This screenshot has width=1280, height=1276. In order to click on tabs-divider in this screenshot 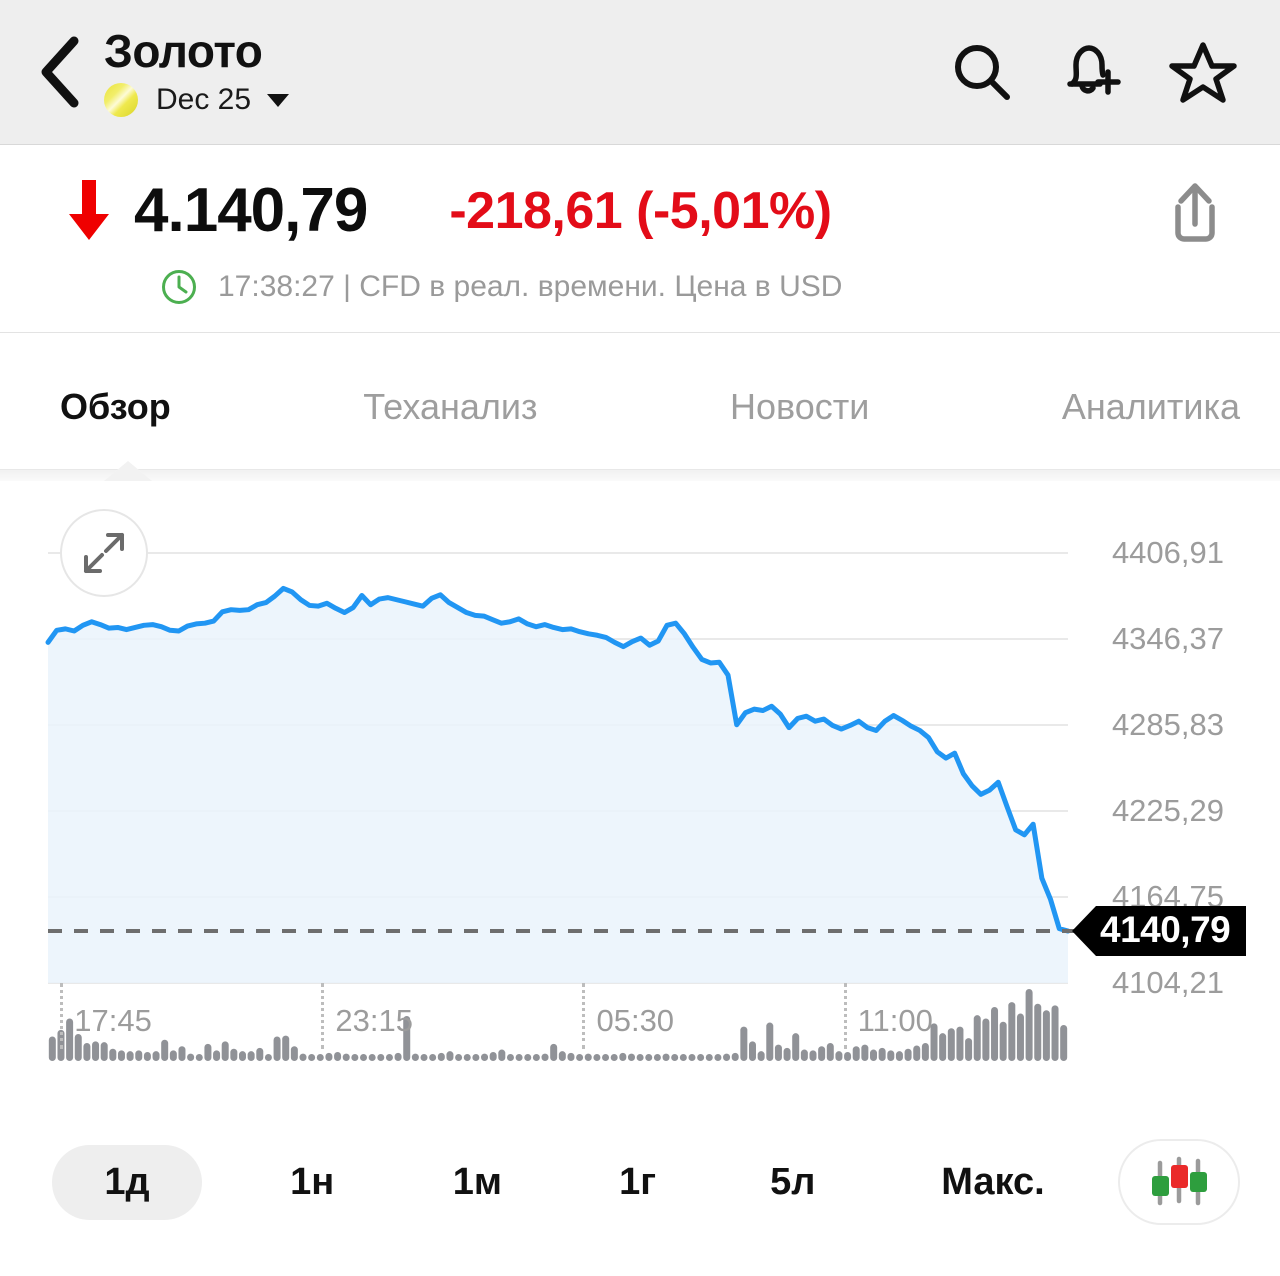, I will do `click(640, 475)`.